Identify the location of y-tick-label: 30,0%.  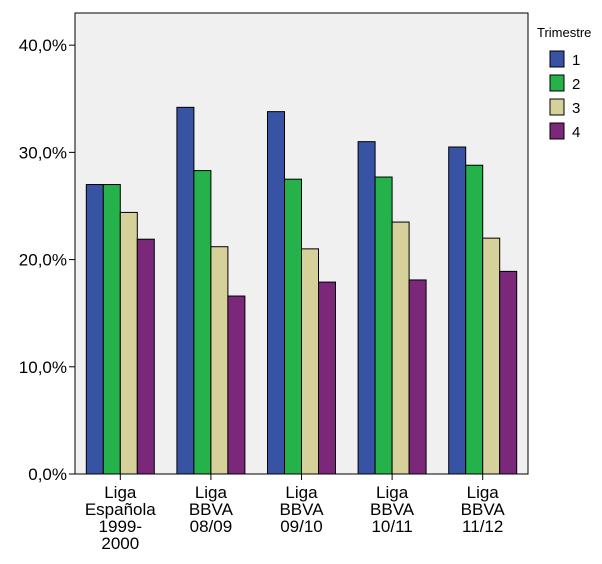
(43, 152).